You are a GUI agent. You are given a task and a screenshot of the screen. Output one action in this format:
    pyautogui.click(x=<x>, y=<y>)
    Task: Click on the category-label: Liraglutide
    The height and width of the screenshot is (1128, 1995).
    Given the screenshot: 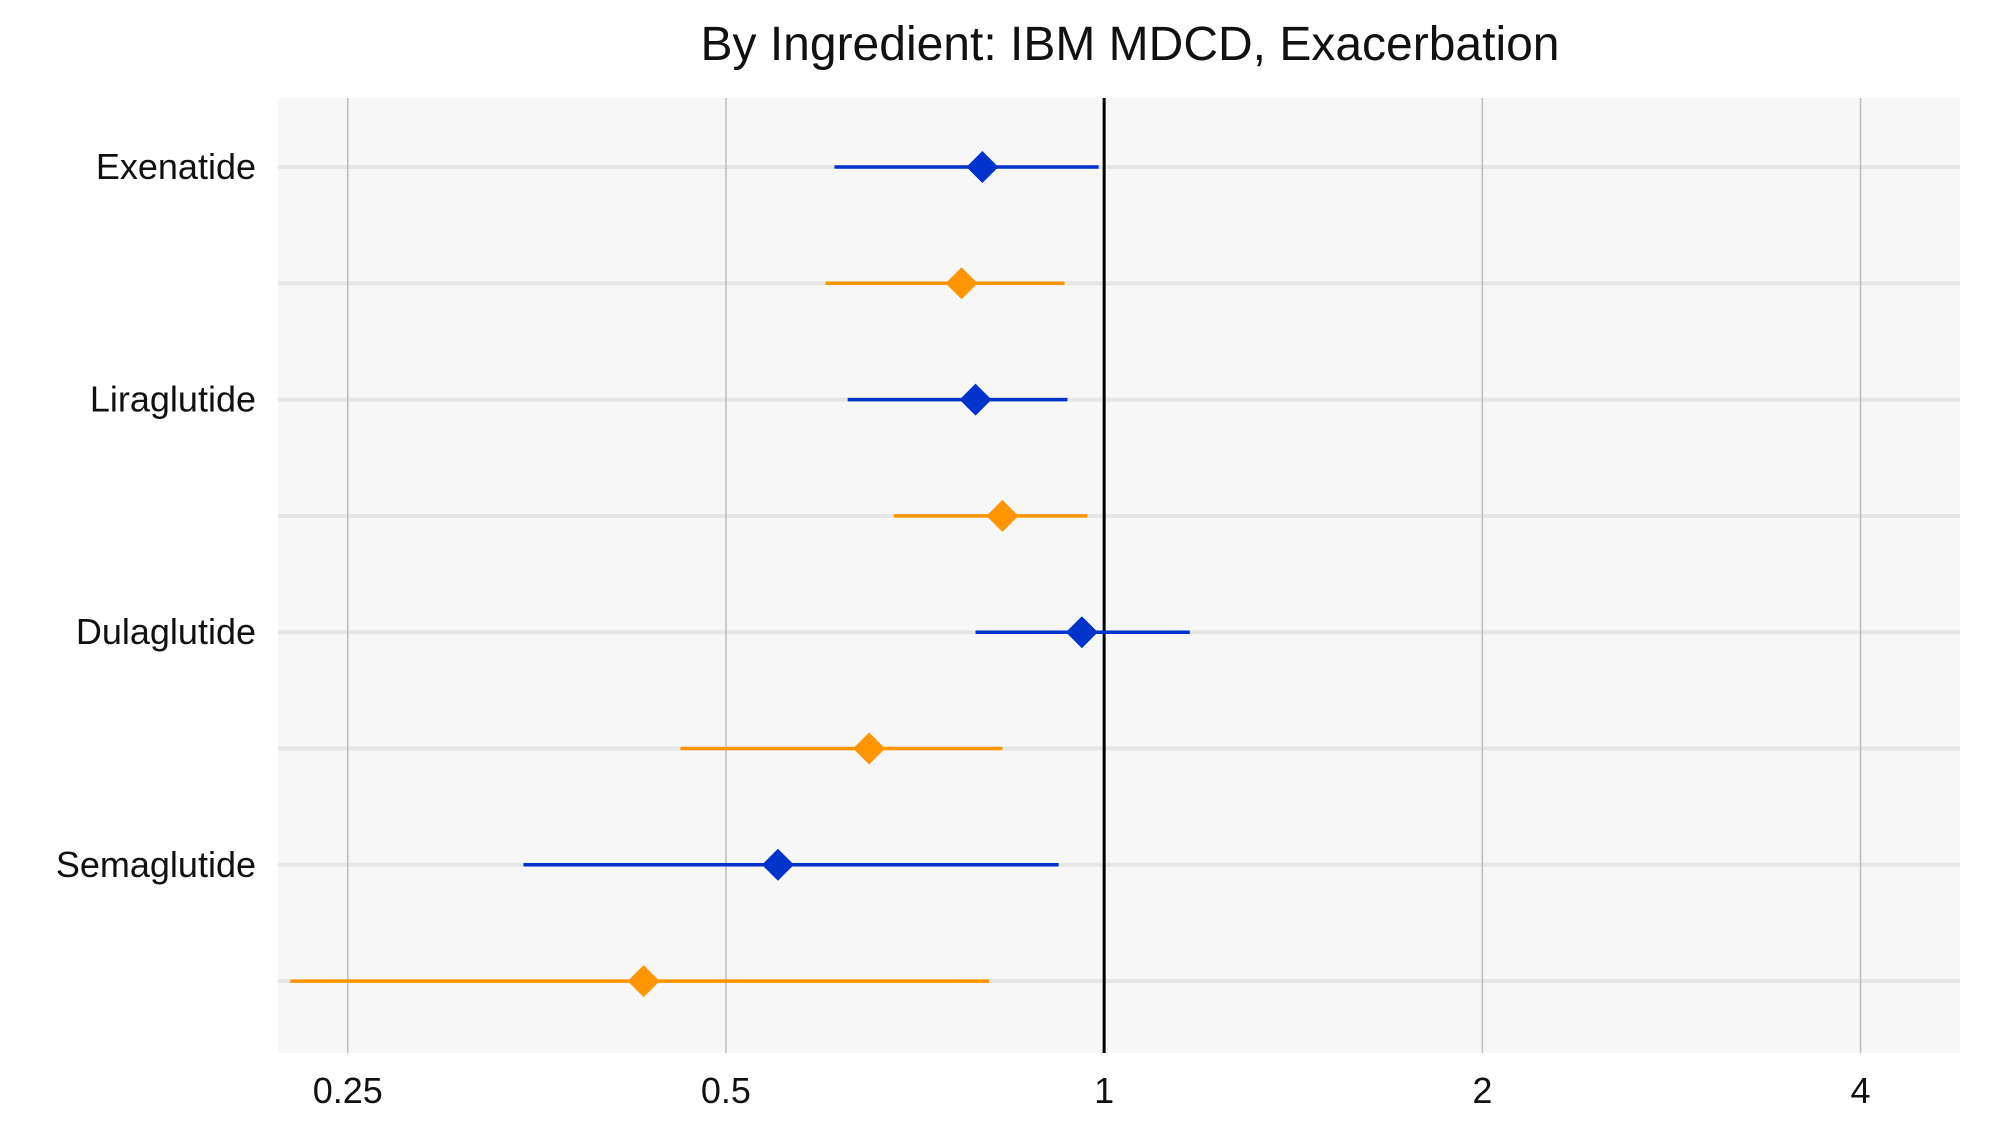 What is the action you would take?
    pyautogui.click(x=173, y=399)
    